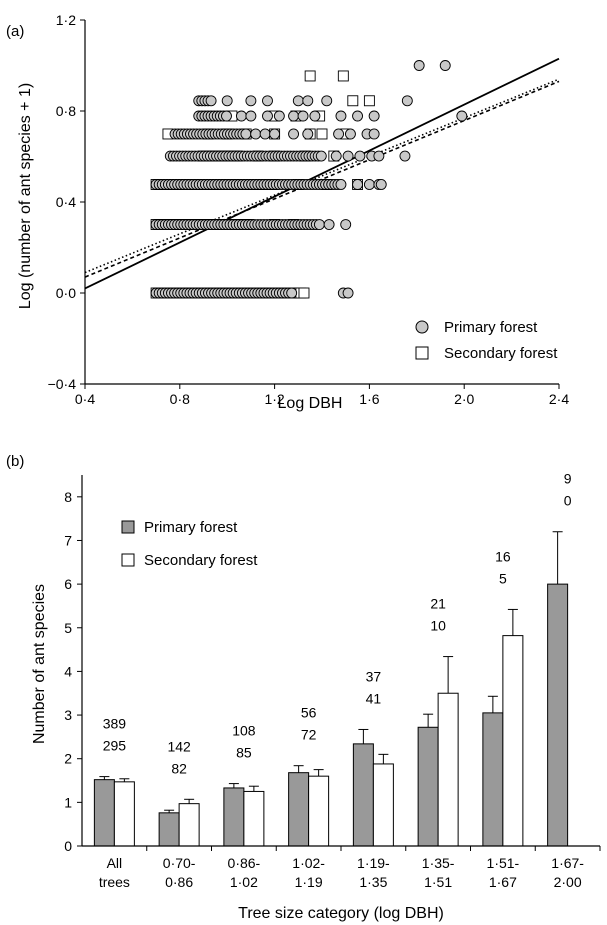 The image size is (607, 925). I want to click on panel-b-tag: (b), so click(15, 461).